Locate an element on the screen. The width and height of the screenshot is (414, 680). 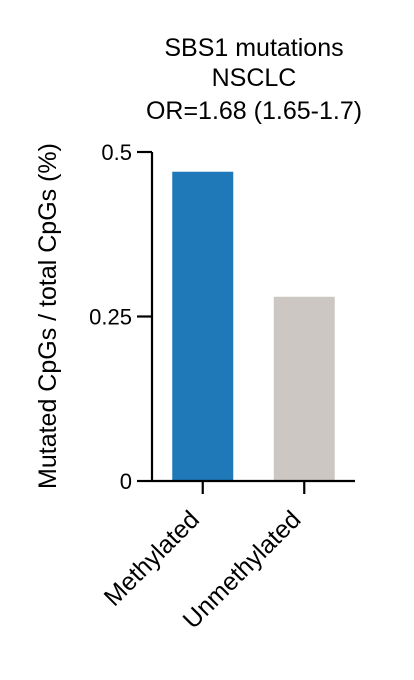
chart-title: SBS1 mutations NSCLC OR=1.68 (1.65-1.7) is located at coordinates (254, 79).